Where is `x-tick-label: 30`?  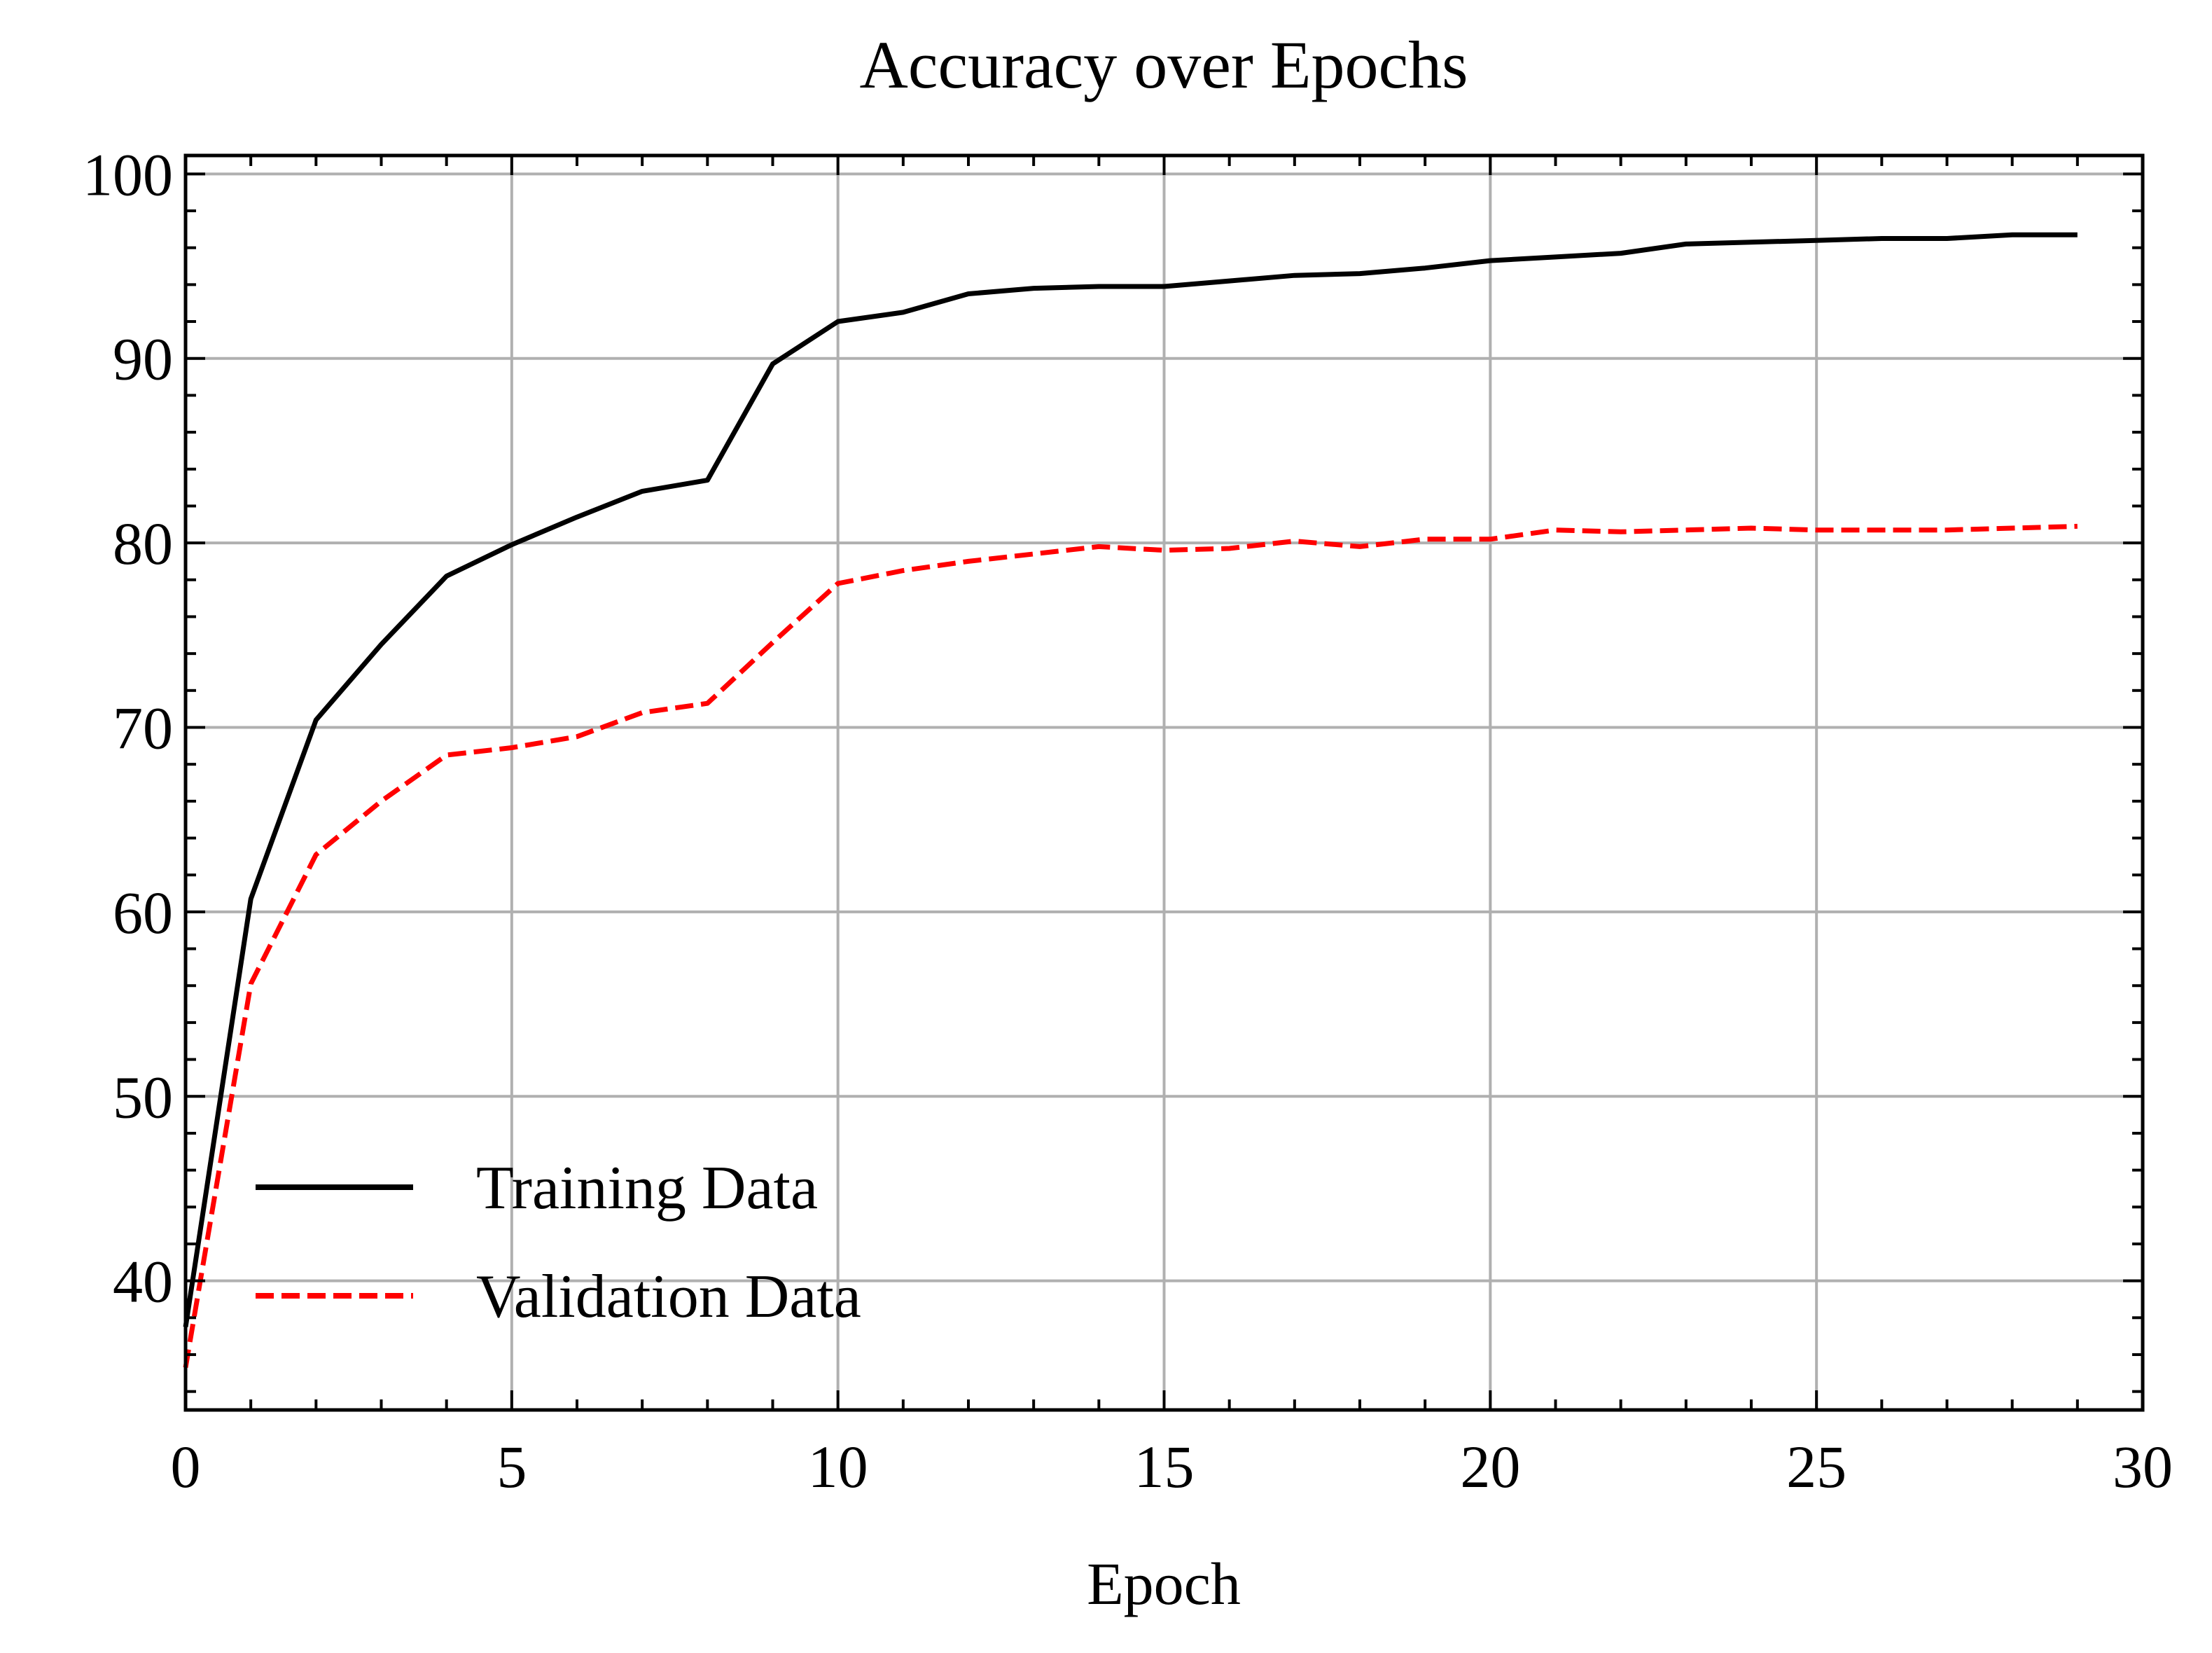
x-tick-label: 30 is located at coordinates (2143, 1466).